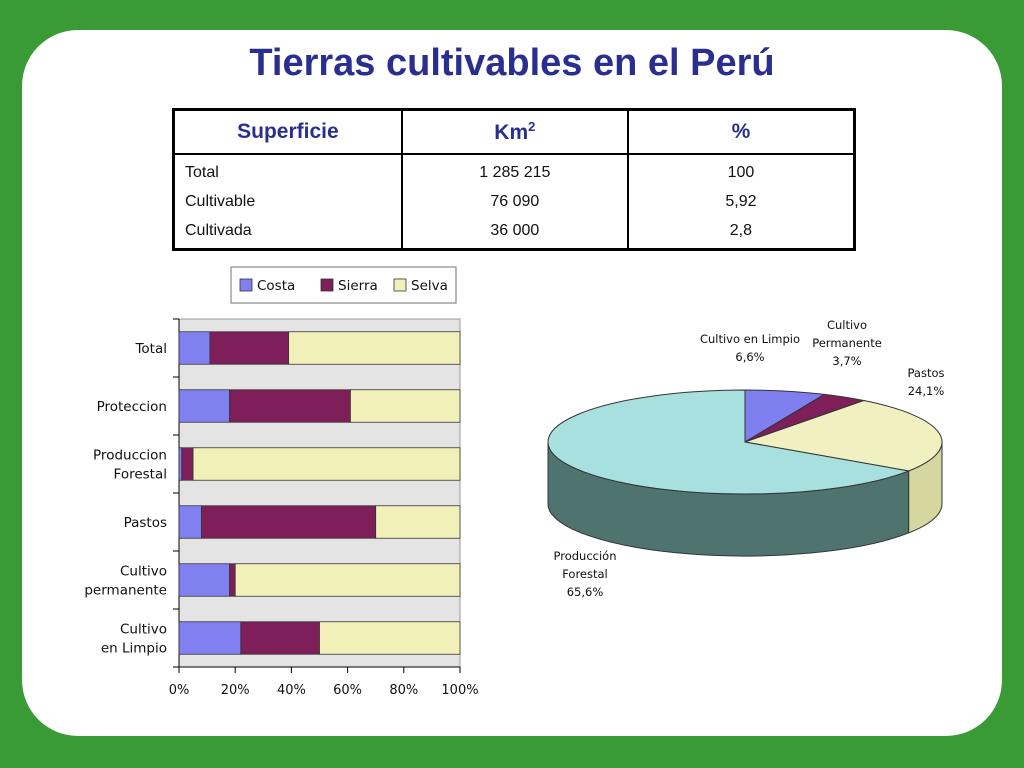 The height and width of the screenshot is (768, 1024). What do you see at coordinates (202, 172) in the screenshot?
I see `row-name: Total` at bounding box center [202, 172].